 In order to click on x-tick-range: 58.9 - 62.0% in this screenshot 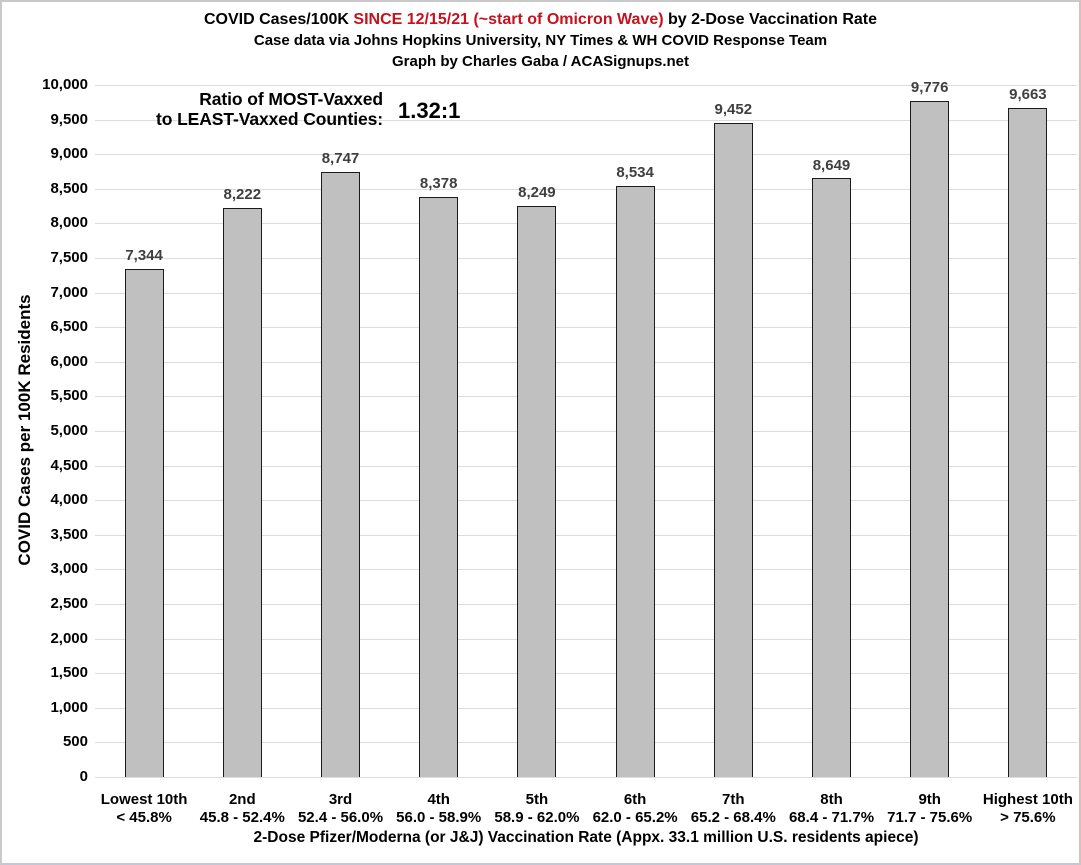, I will do `click(537, 817)`.